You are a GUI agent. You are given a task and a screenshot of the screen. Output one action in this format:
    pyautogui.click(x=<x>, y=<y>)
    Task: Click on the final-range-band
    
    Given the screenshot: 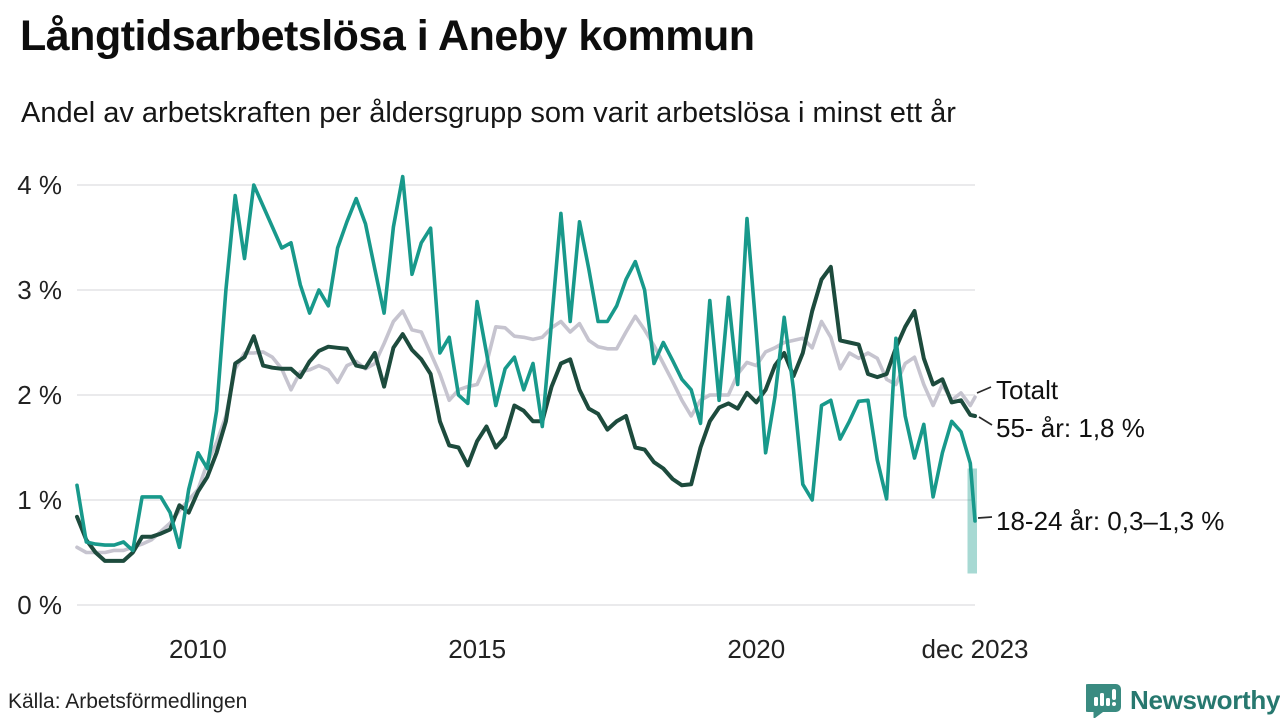 What is the action you would take?
    pyautogui.click(x=972, y=521)
    